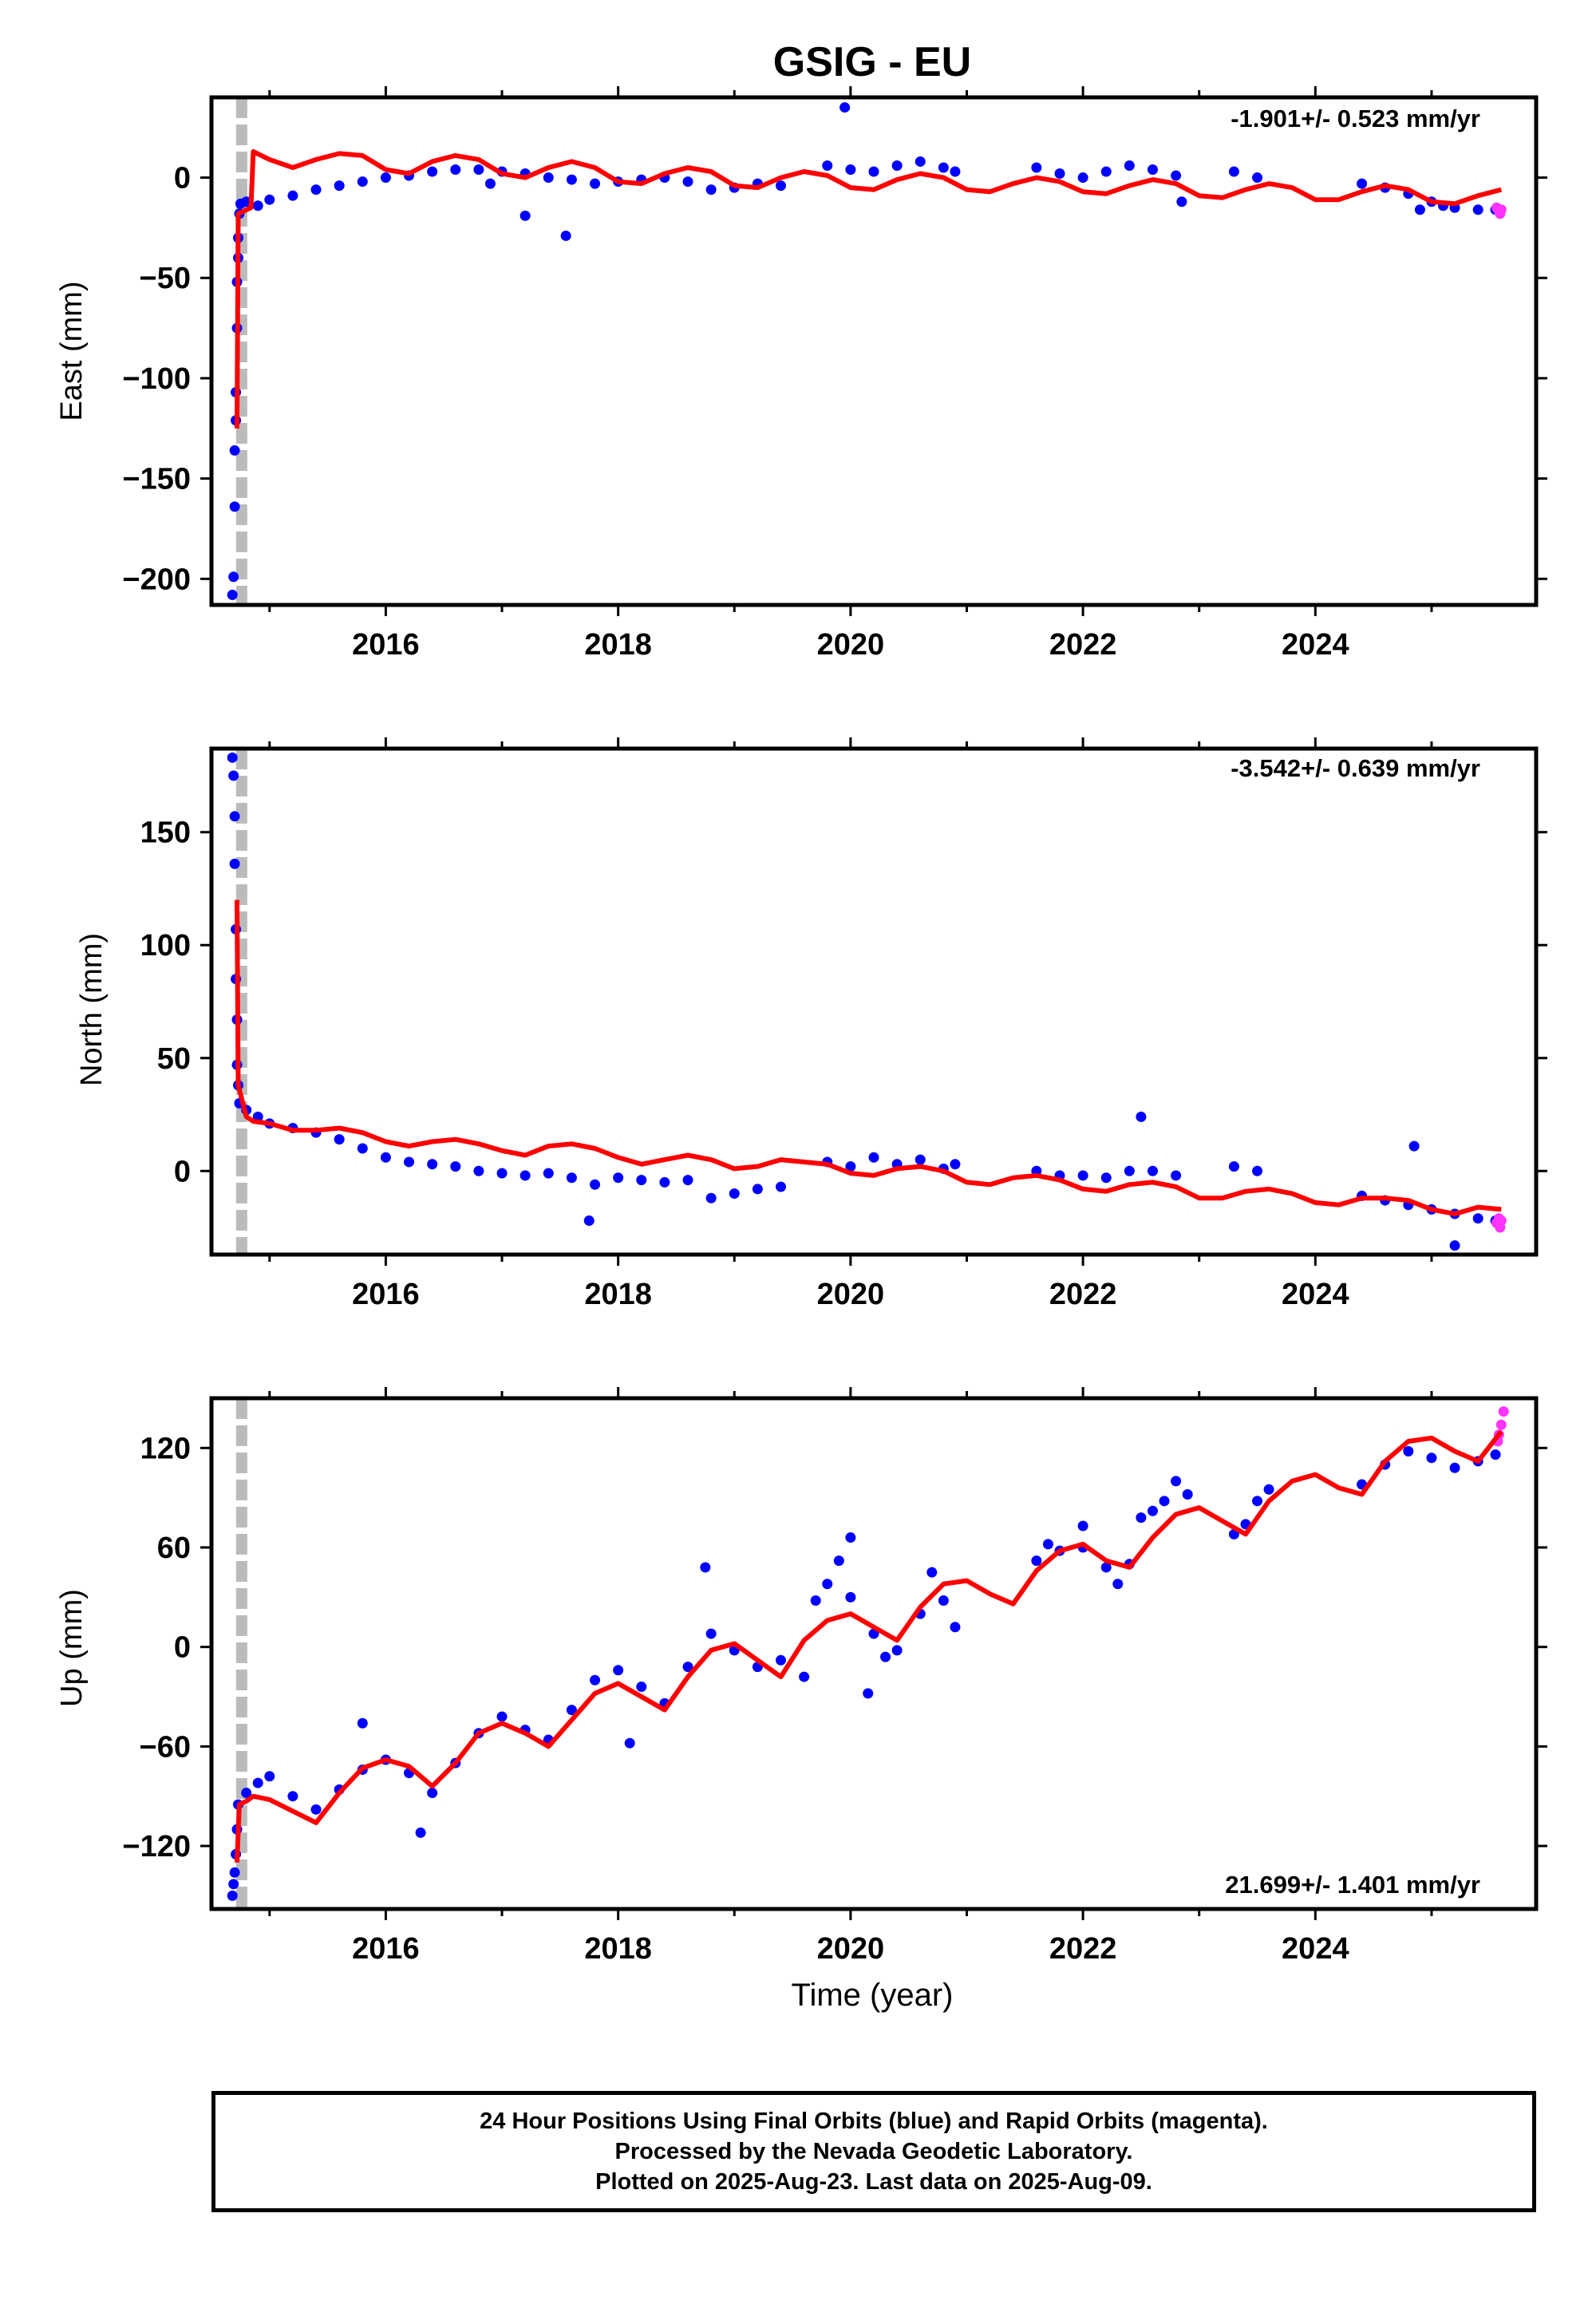 The height and width of the screenshot is (2316, 1596). I want to click on east-model-line, so click(869, 288).